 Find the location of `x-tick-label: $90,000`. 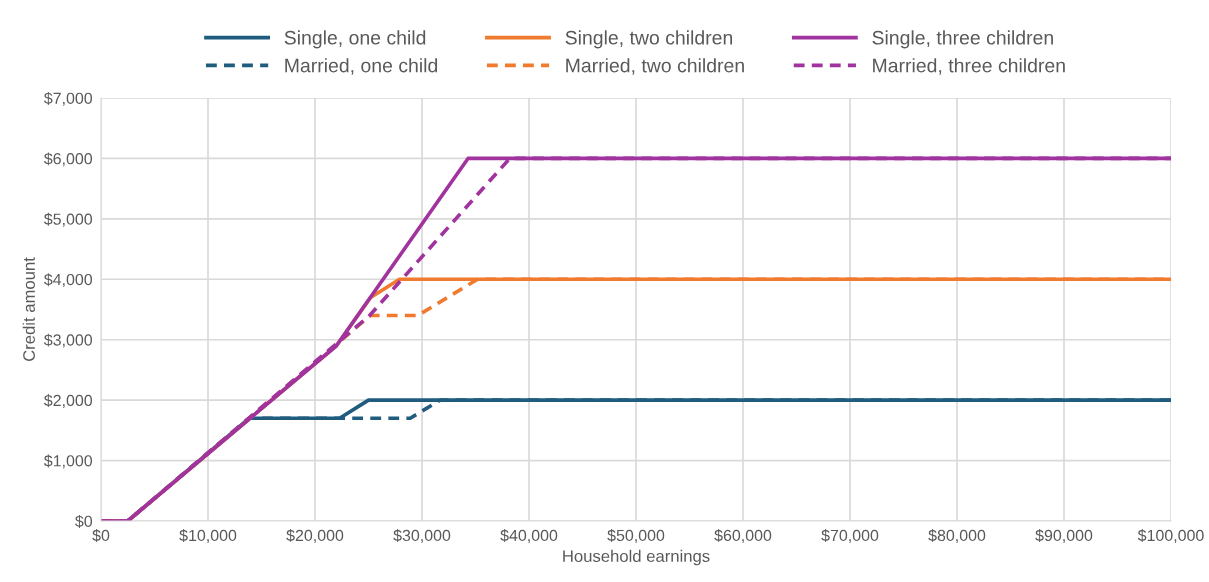

x-tick-label: $90,000 is located at coordinates (1064, 536).